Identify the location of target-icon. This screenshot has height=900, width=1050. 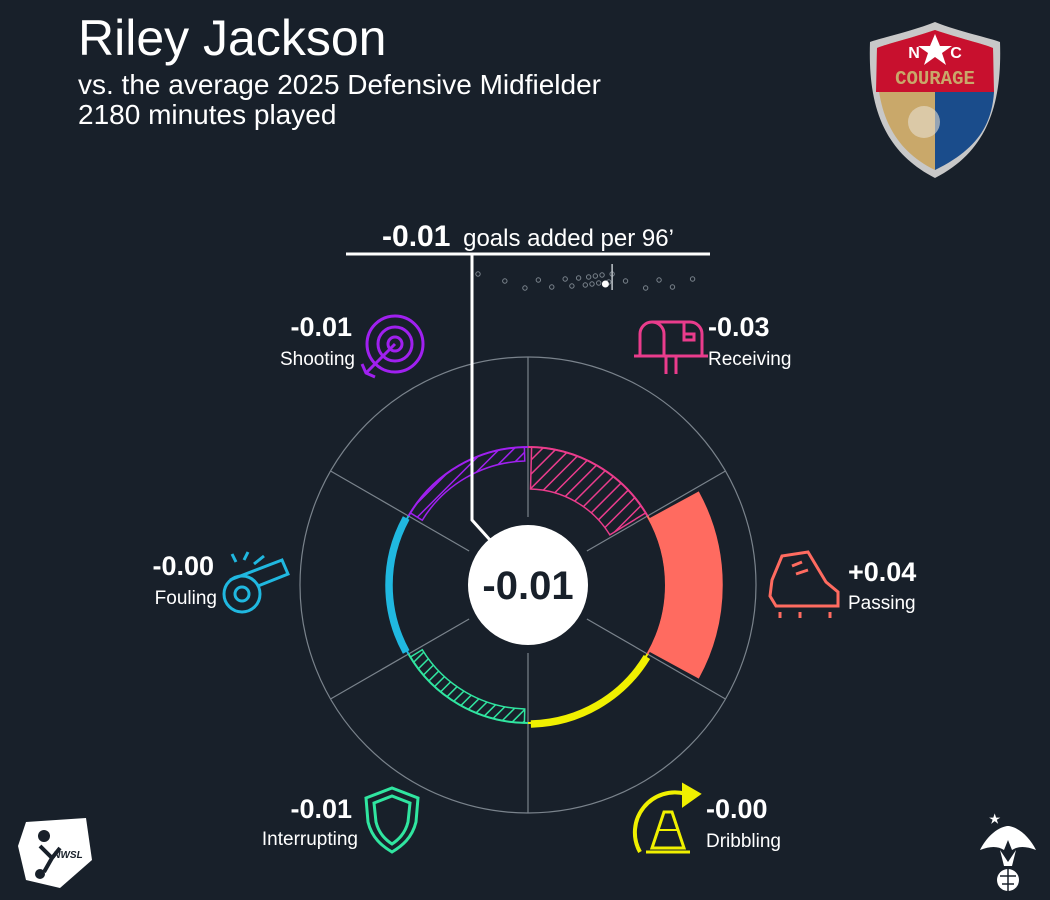
(392, 346).